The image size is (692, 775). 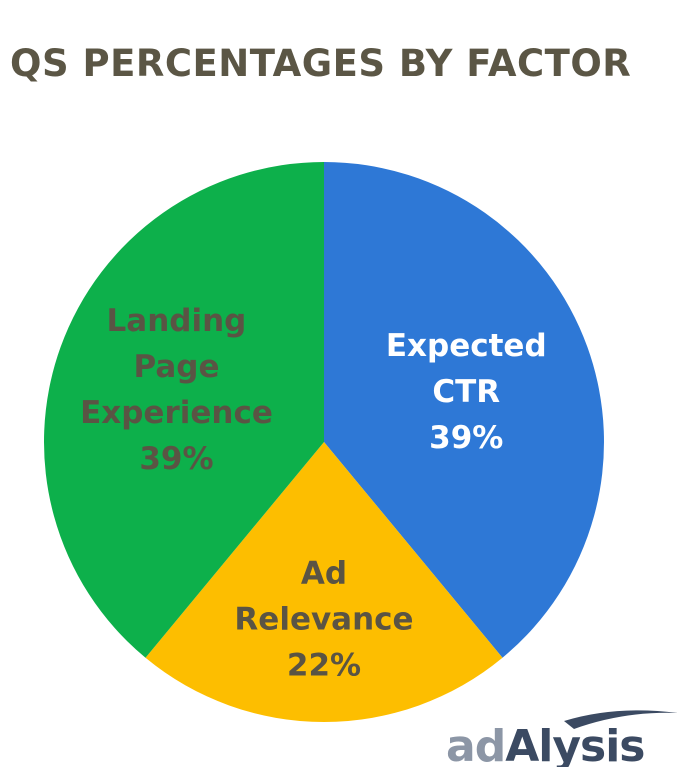 I want to click on logo-text: adAlysis, so click(x=545, y=744).